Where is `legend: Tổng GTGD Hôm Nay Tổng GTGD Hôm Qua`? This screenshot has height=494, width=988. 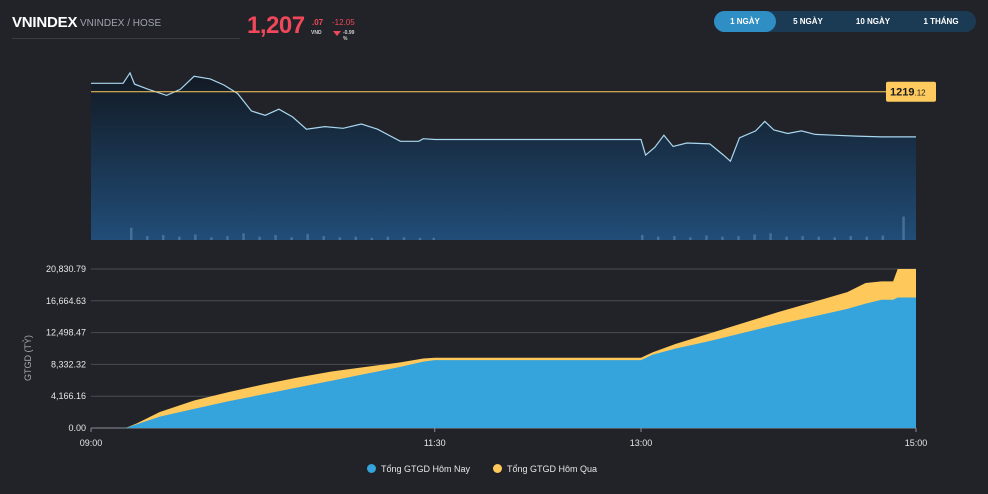 legend: Tổng GTGD Hôm Nay Tổng GTGD Hôm Qua is located at coordinates (494, 470).